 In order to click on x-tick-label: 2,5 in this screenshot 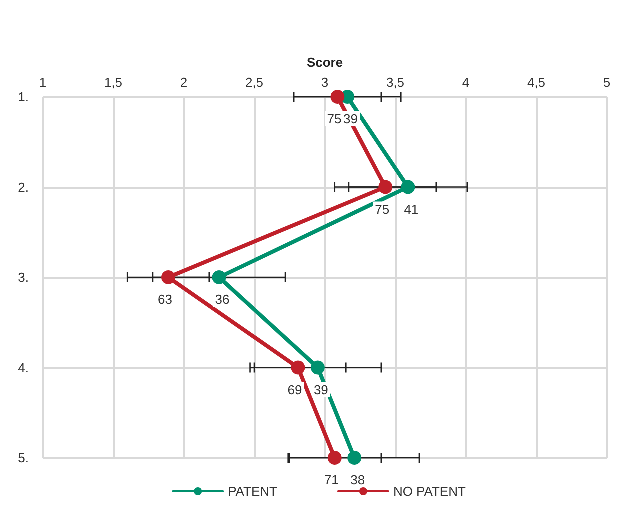, I will do `click(254, 82)`.